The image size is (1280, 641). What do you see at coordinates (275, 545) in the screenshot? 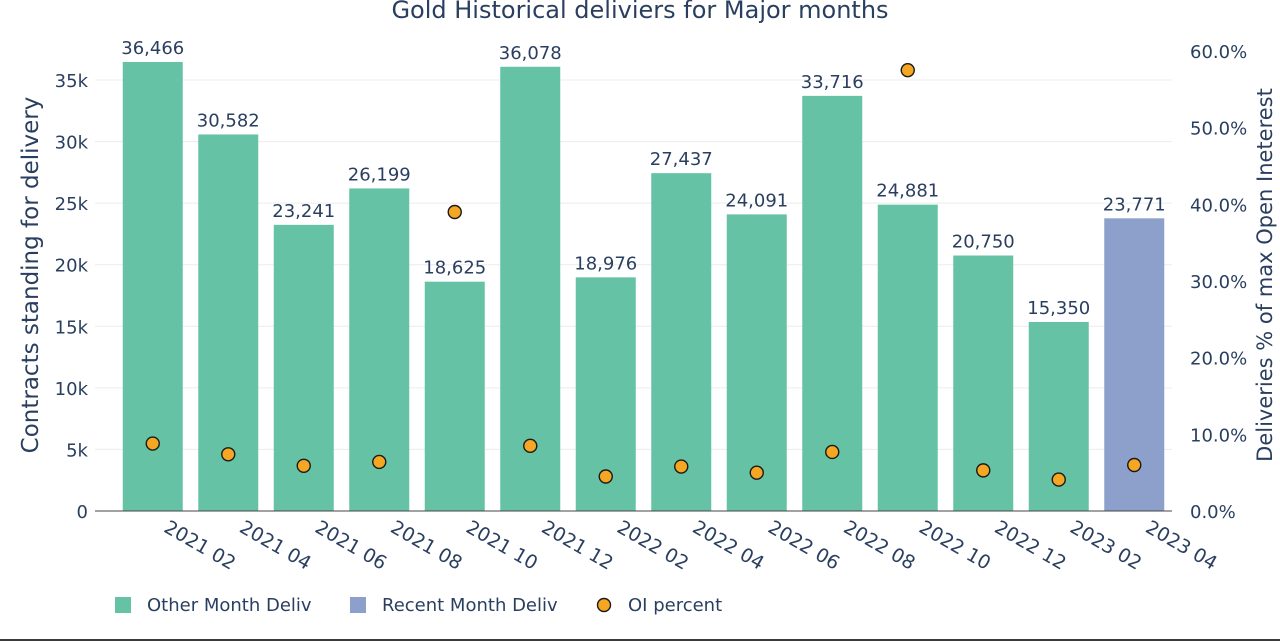
I see `x-tick-label: 2021 04` at bounding box center [275, 545].